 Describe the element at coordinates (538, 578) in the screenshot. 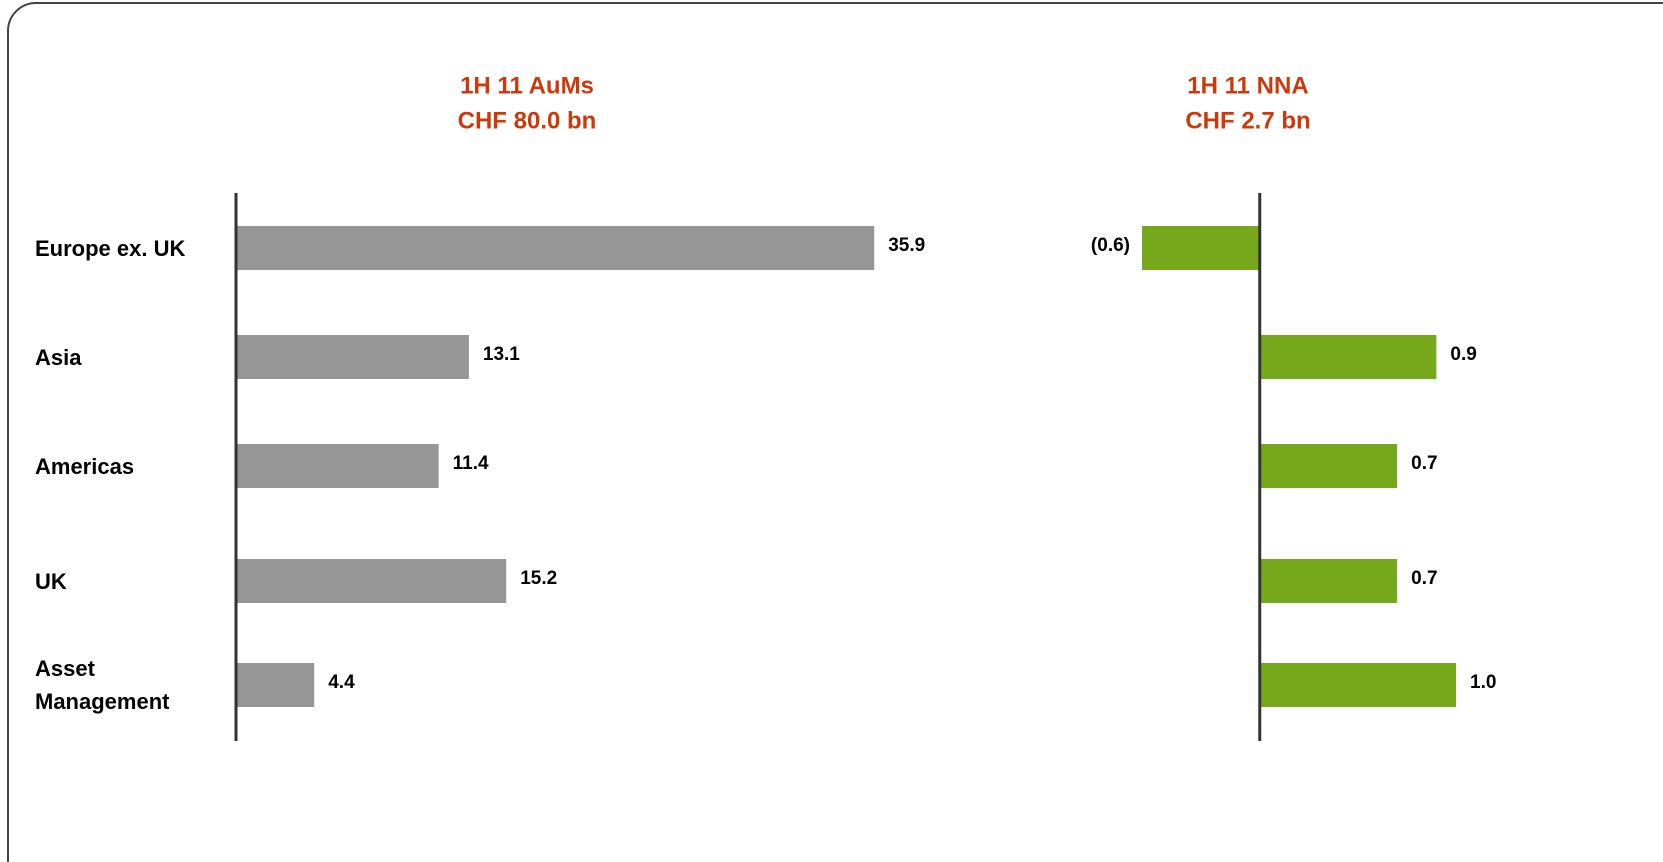

I see `value-label: 15.2` at that location.